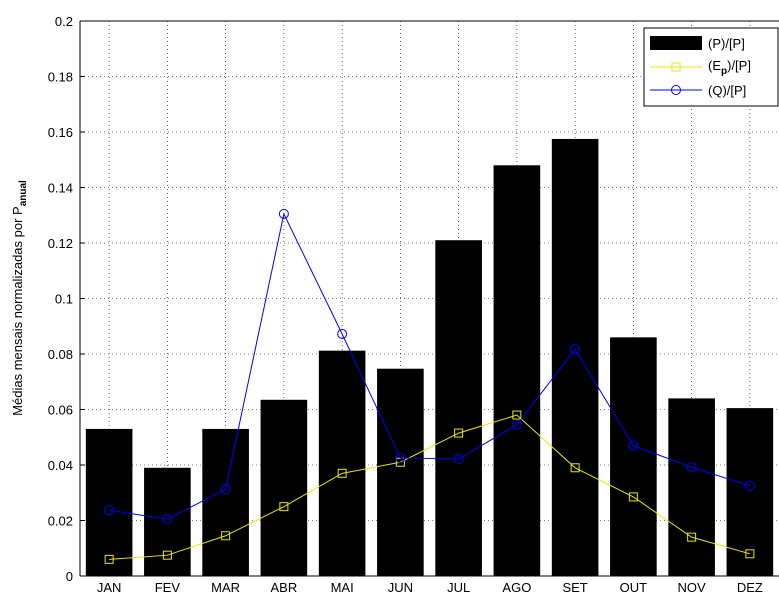 The image size is (779, 596). I want to click on legend-swatch-bar, so click(676, 43).